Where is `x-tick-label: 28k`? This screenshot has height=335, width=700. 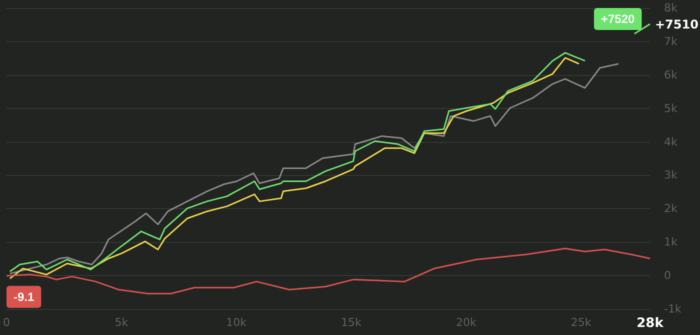
x-tick-label: 28k is located at coordinates (650, 323).